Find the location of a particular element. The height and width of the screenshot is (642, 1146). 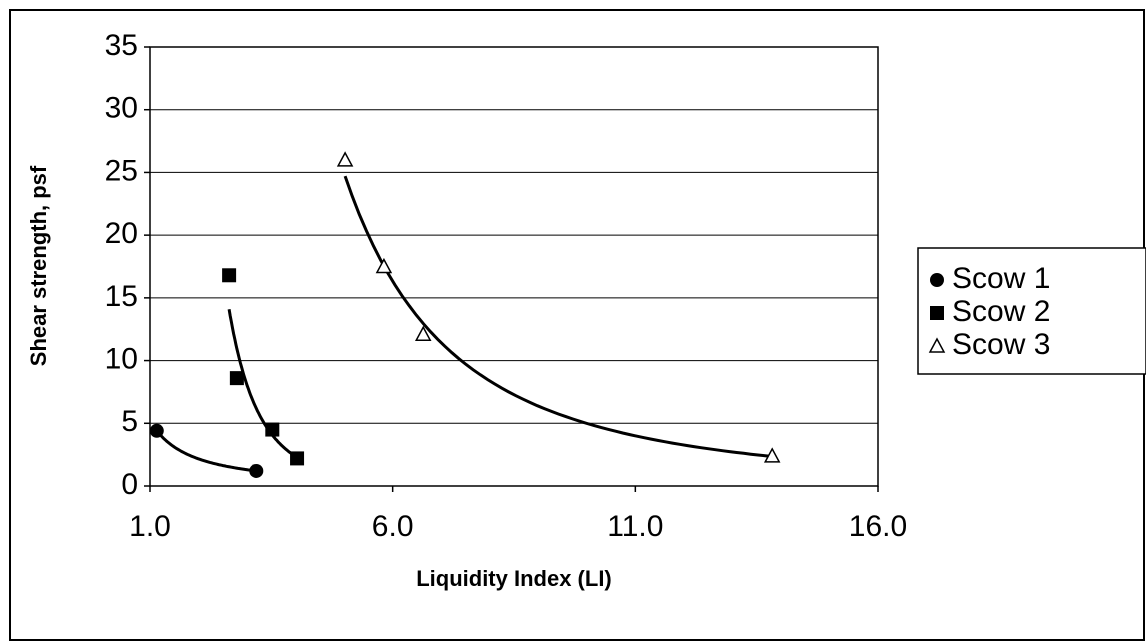

legend-label: Scow 2 is located at coordinates (1001, 311).